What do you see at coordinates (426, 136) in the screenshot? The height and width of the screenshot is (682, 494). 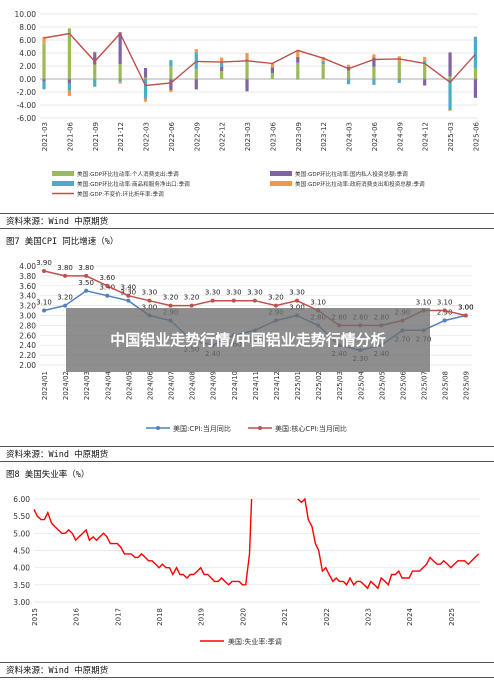 I see `gdp-x-tick-label: 2024-12` at bounding box center [426, 136].